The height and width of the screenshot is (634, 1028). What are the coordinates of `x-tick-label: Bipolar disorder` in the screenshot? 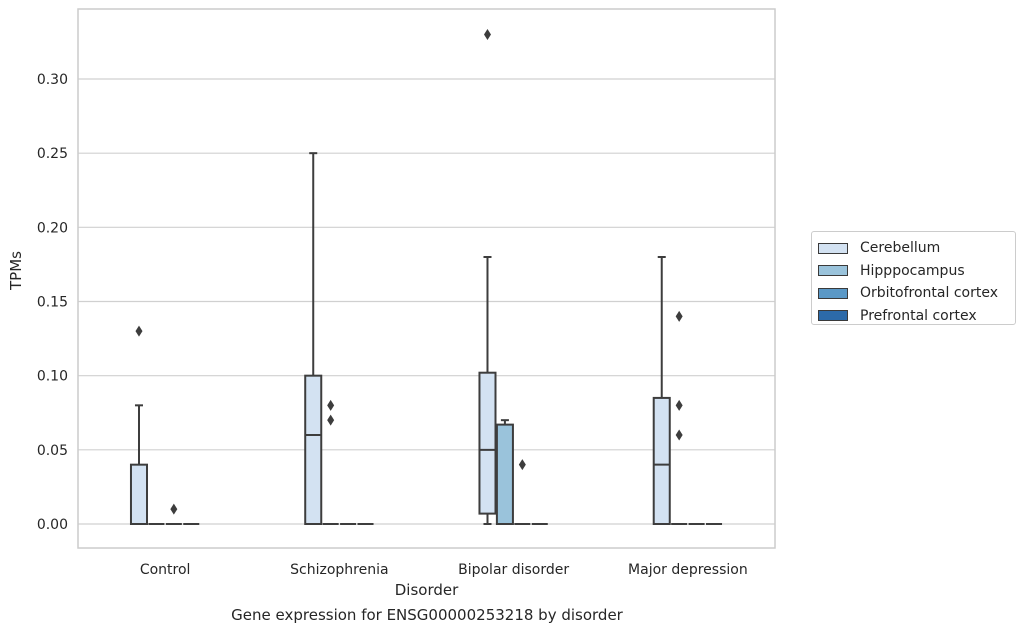 It's located at (513, 570).